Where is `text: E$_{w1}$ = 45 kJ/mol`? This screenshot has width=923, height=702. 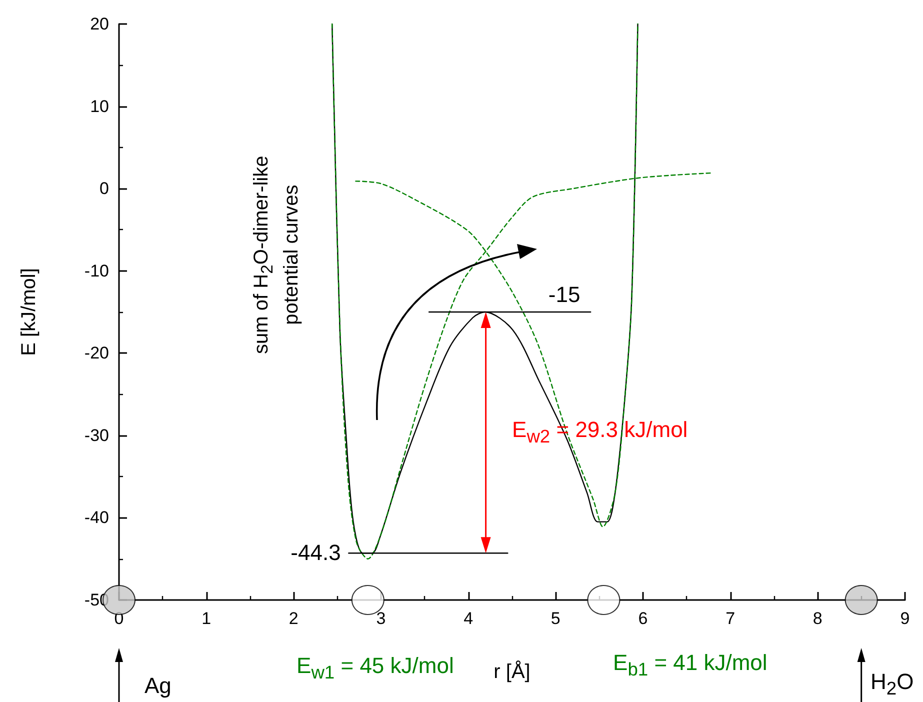 text: E$_{w1}$ = 45 kJ/mol is located at coordinates (375, 667).